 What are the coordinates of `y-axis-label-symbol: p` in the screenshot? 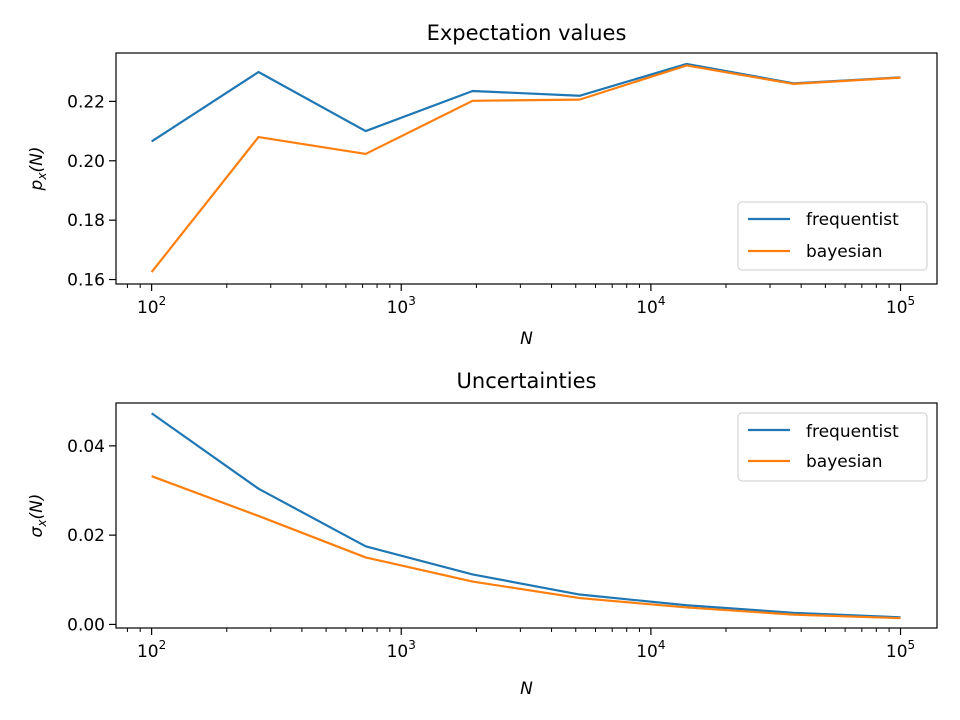 It's located at (37, 185).